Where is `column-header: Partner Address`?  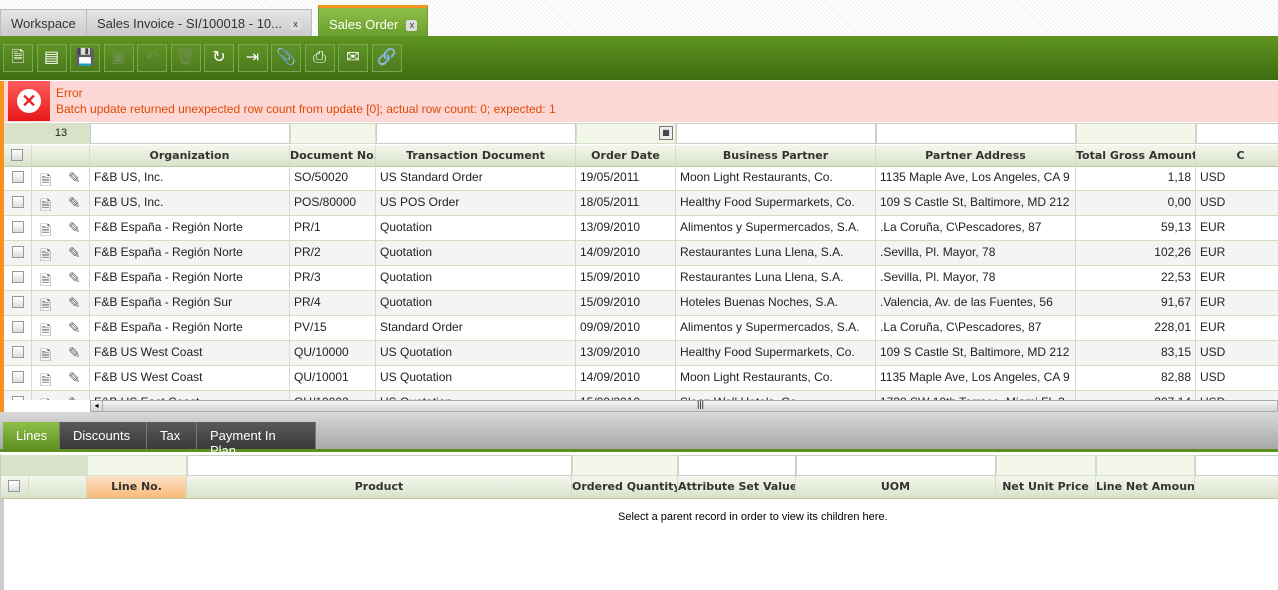 column-header: Partner Address is located at coordinates (976, 155).